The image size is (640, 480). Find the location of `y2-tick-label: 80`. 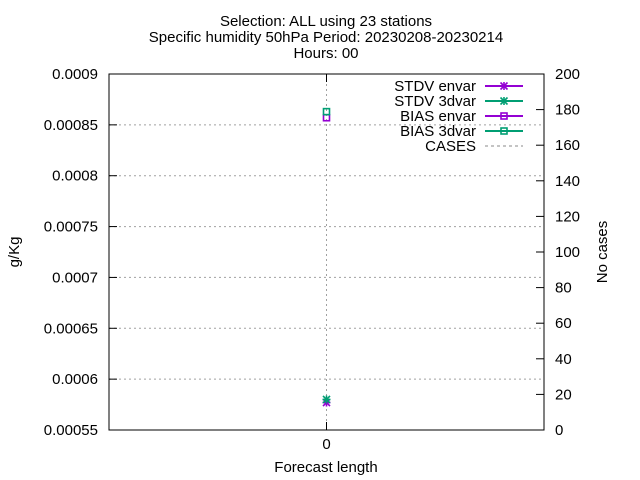

y2-tick-label: 80 is located at coordinates (563, 288).